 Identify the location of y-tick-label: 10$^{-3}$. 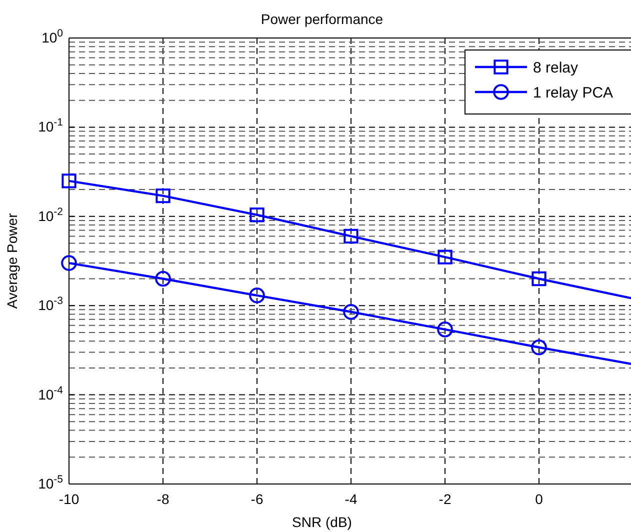
(51, 304).